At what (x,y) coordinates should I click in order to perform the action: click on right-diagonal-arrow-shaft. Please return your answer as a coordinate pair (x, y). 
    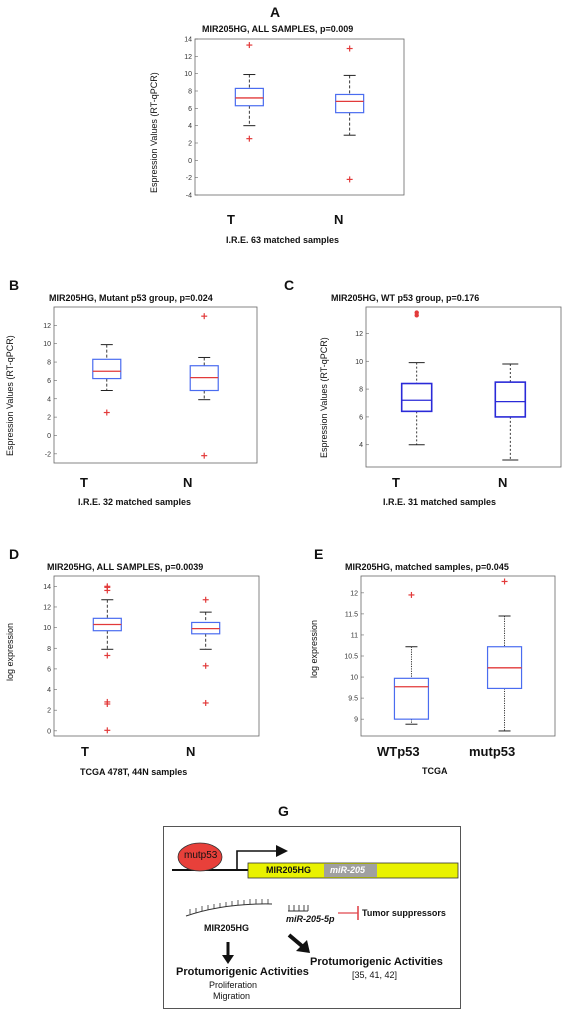
    Looking at the image, I should click on (295, 940).